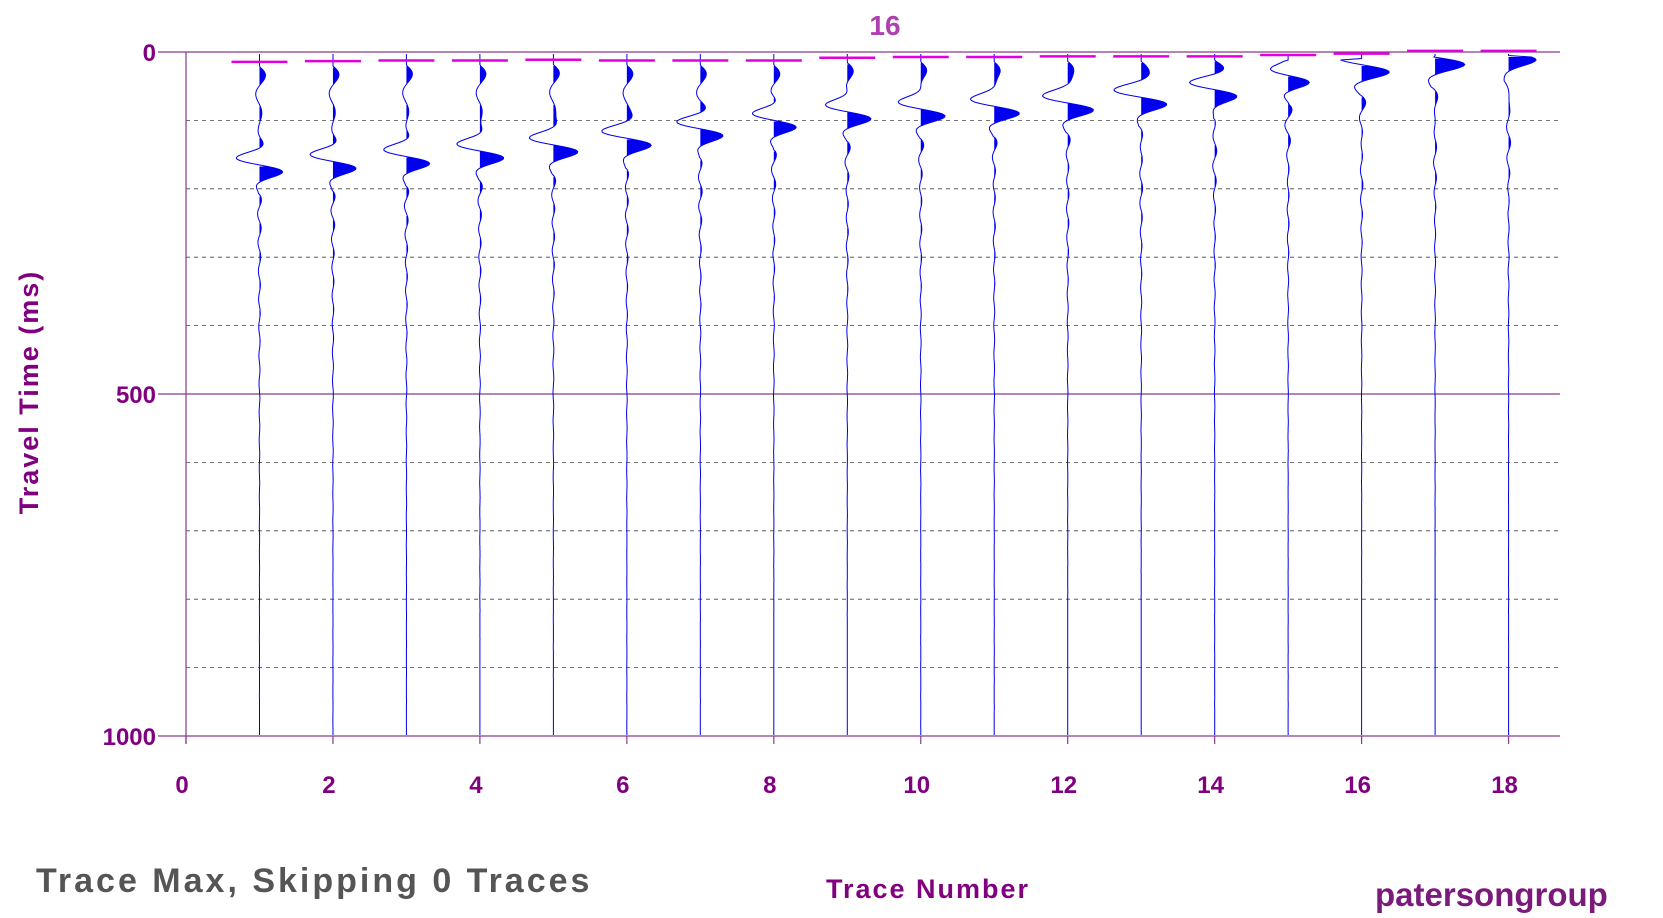  What do you see at coordinates (476, 785) in the screenshot?
I see `x-tick-label: 4` at bounding box center [476, 785].